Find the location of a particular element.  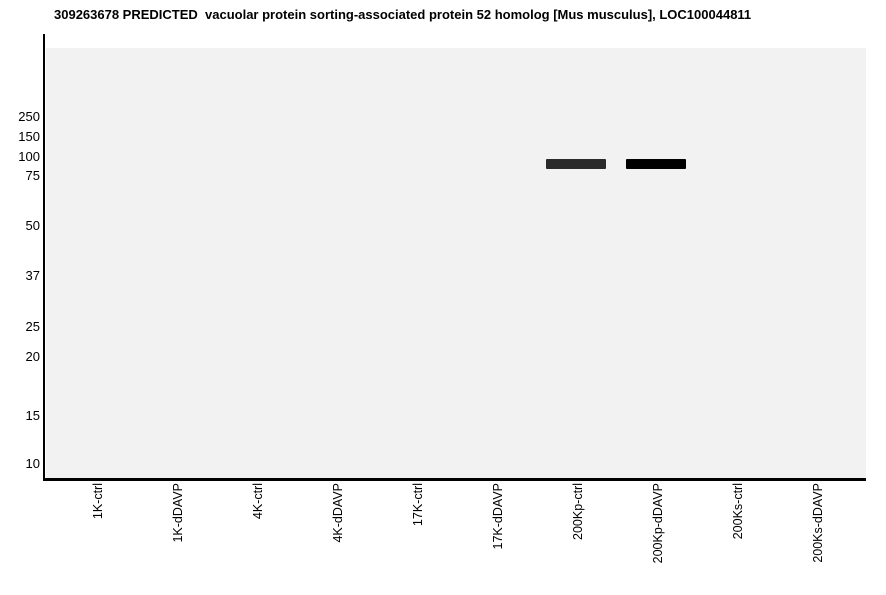

y-tick-label: 15 is located at coordinates (32, 415).